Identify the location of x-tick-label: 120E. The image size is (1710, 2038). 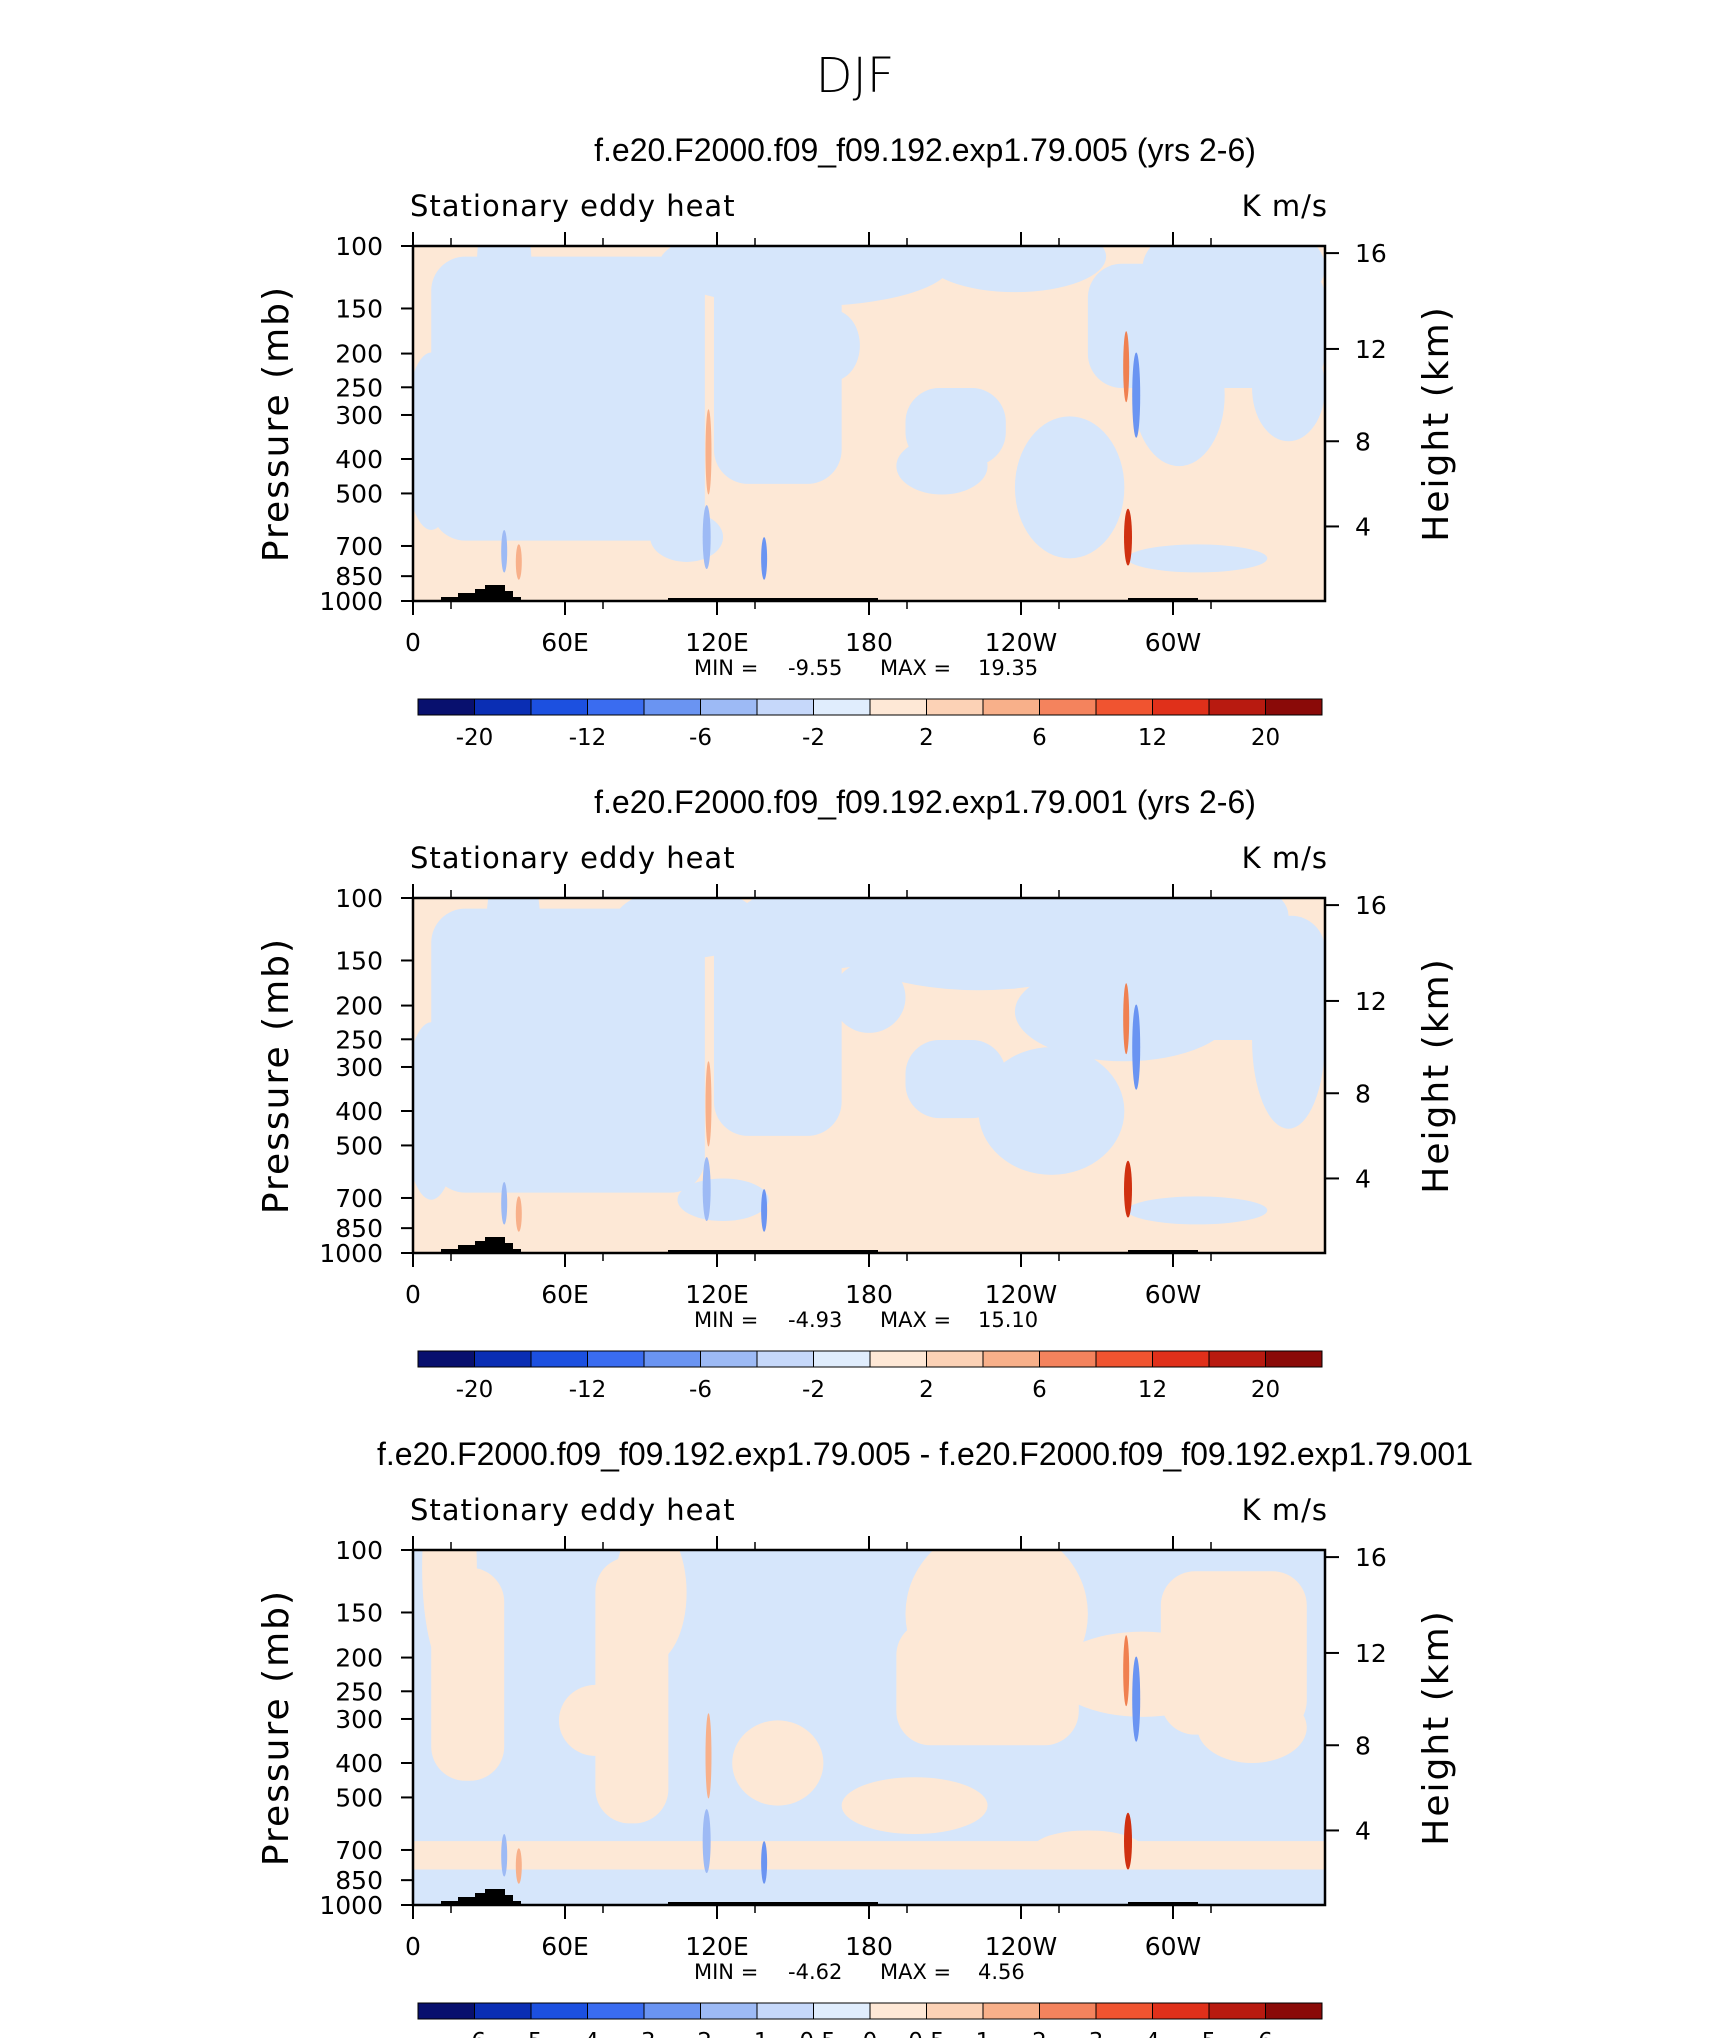
(717, 642).